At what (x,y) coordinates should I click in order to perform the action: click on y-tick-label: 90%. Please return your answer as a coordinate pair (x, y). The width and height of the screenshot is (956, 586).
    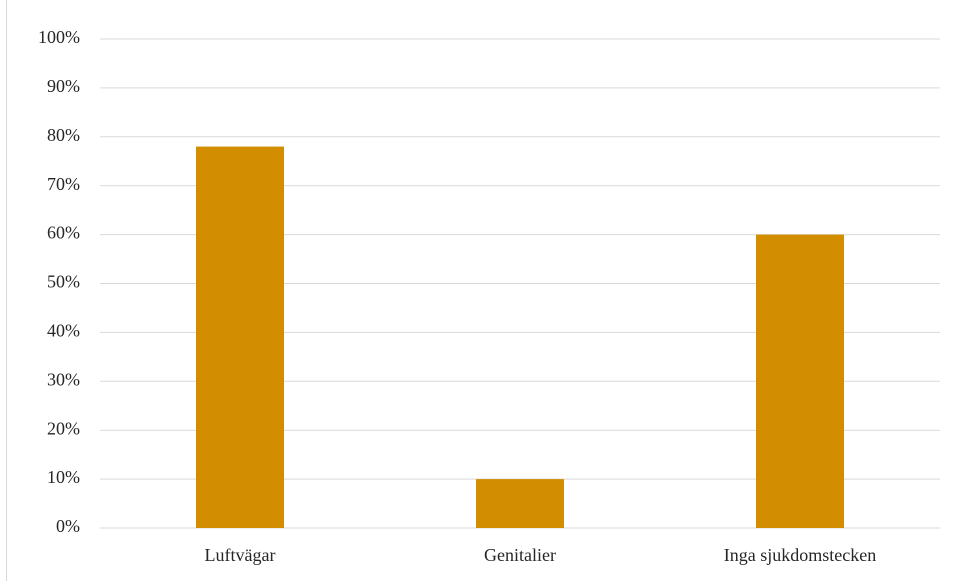
    Looking at the image, I should click on (63, 86).